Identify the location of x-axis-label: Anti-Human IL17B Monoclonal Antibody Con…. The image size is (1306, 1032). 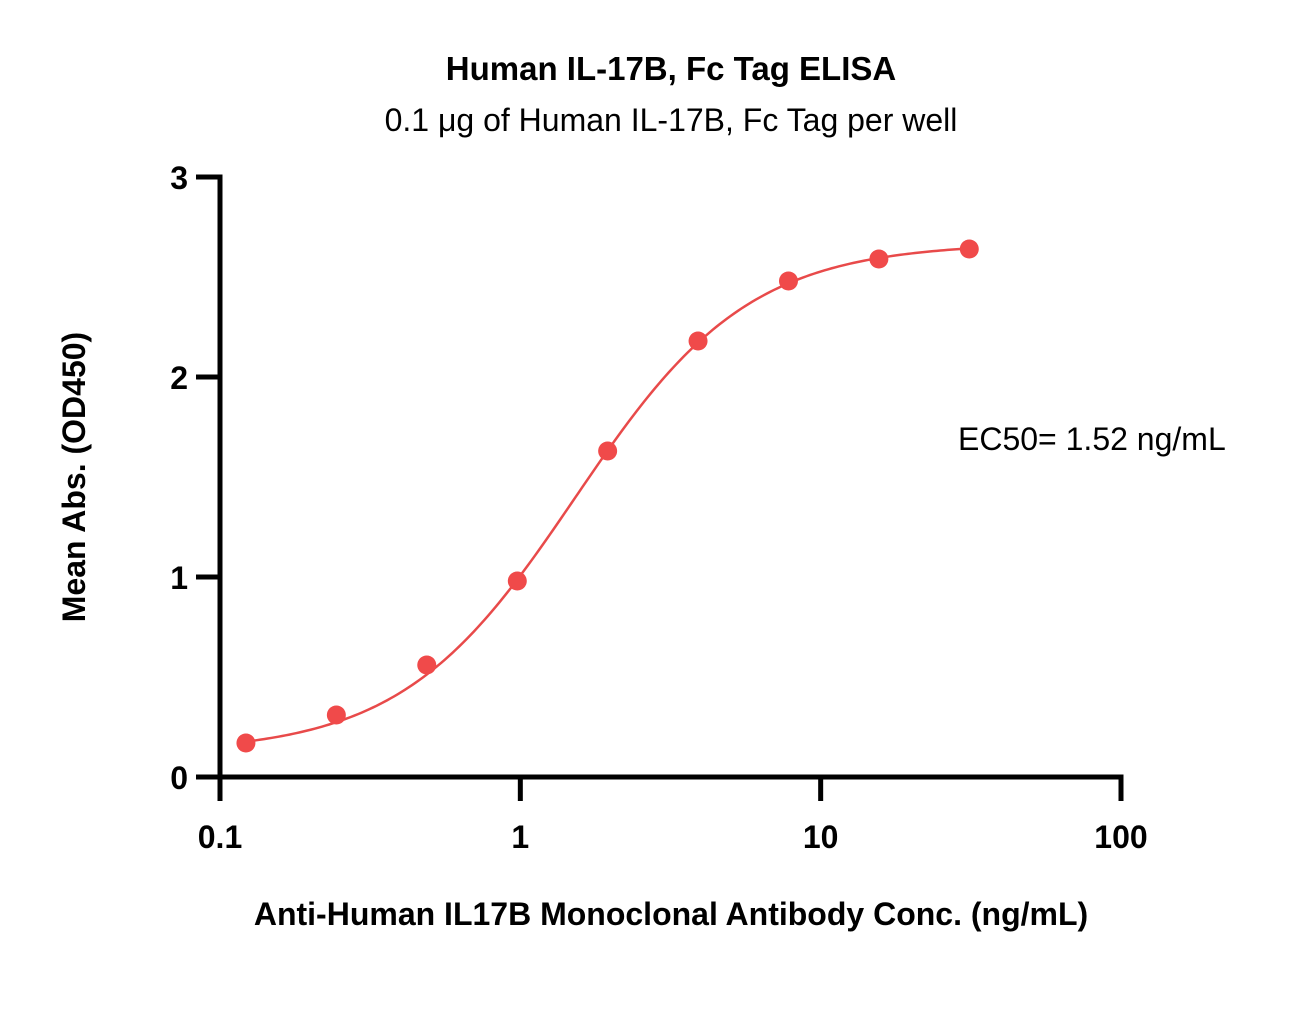
(671, 914).